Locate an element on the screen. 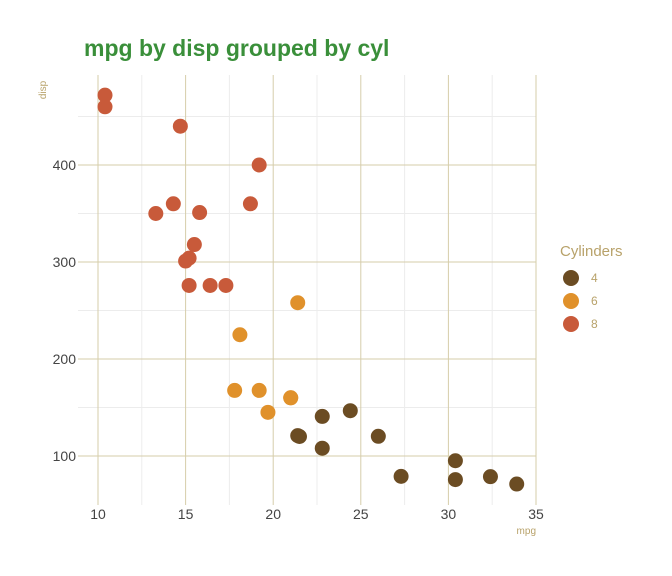 Image resolution: width=672 pixels, height=576 pixels. legend-title: Cylinders is located at coordinates (591, 251).